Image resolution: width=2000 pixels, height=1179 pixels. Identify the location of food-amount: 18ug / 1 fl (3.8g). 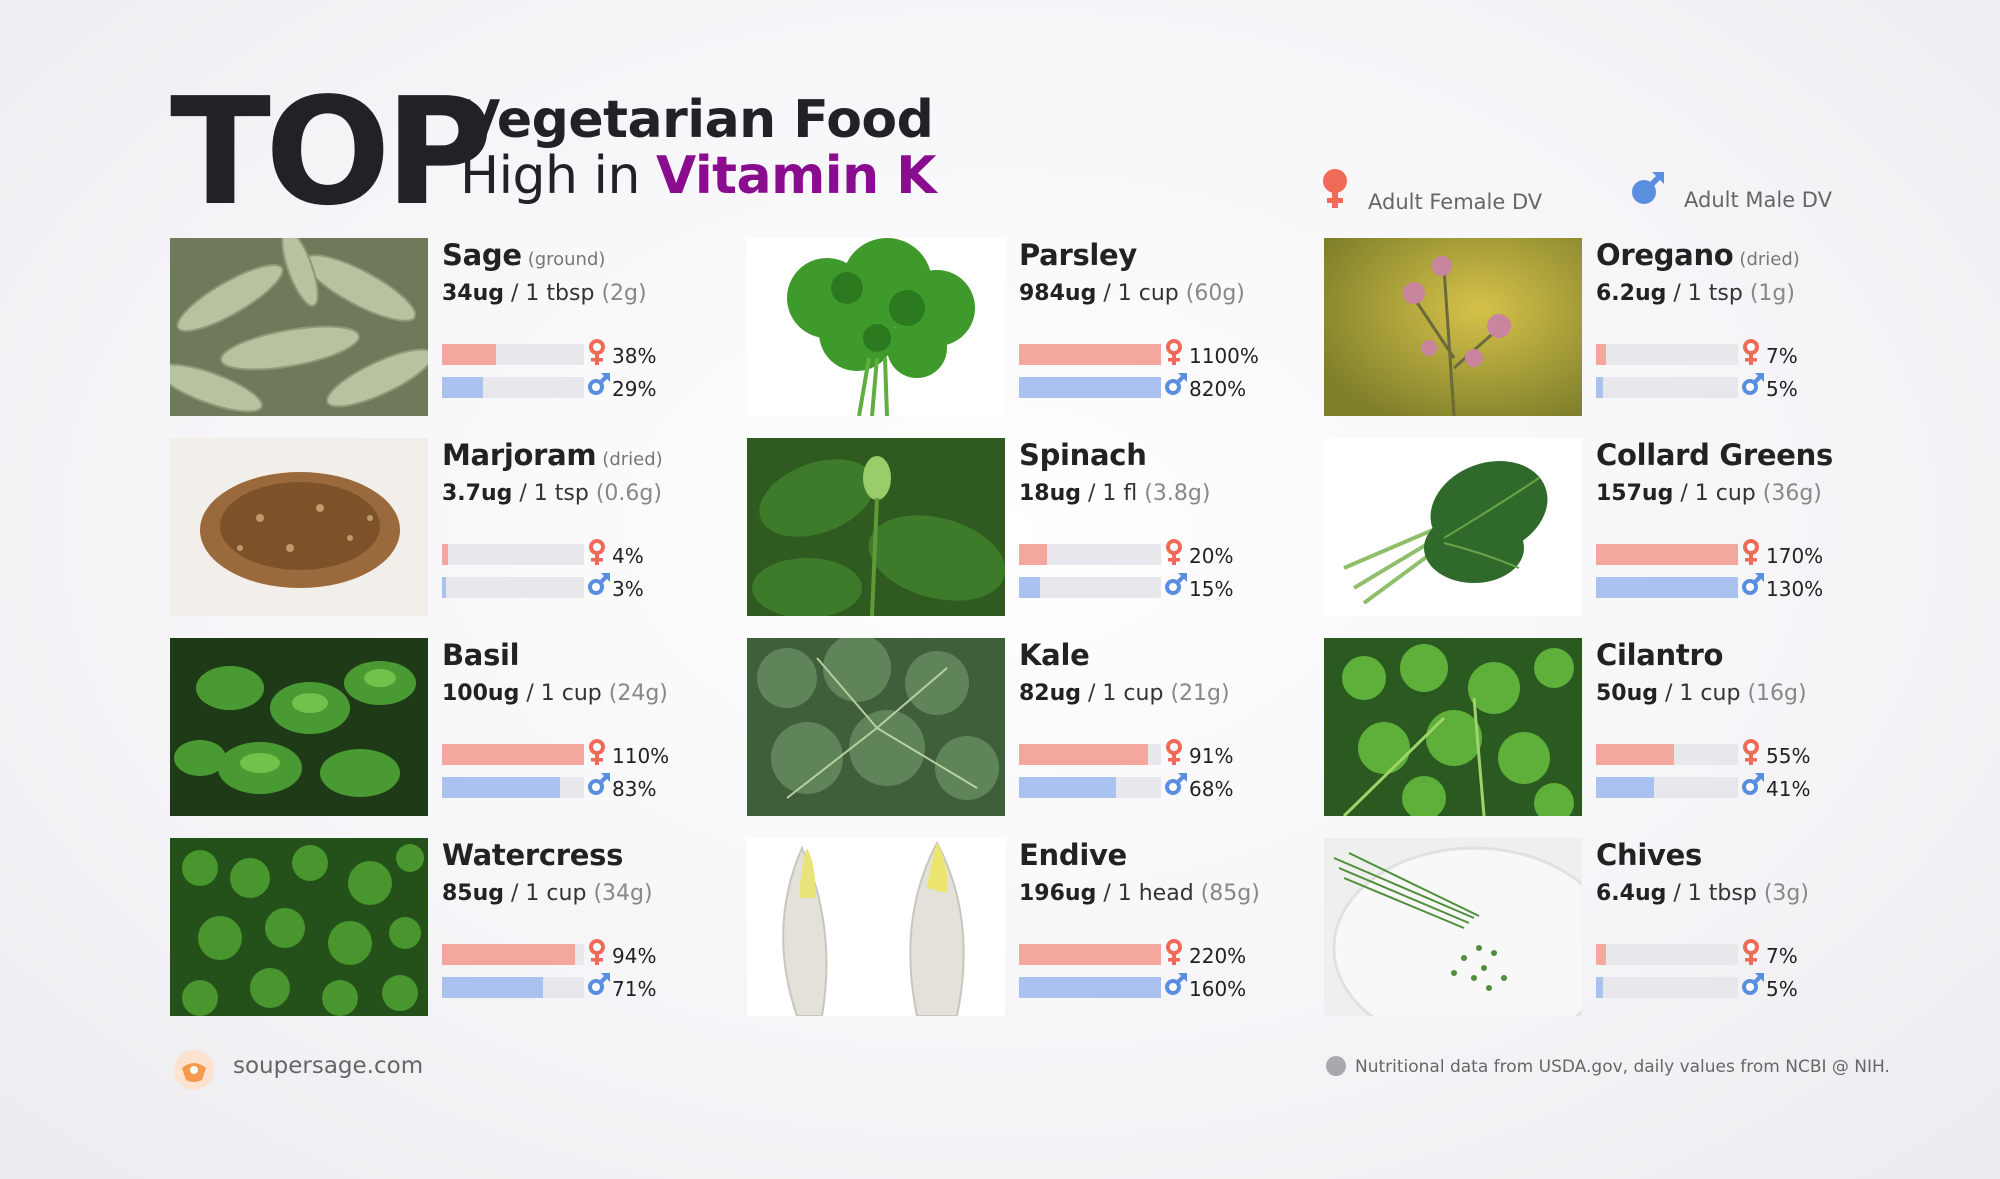
(1169, 493).